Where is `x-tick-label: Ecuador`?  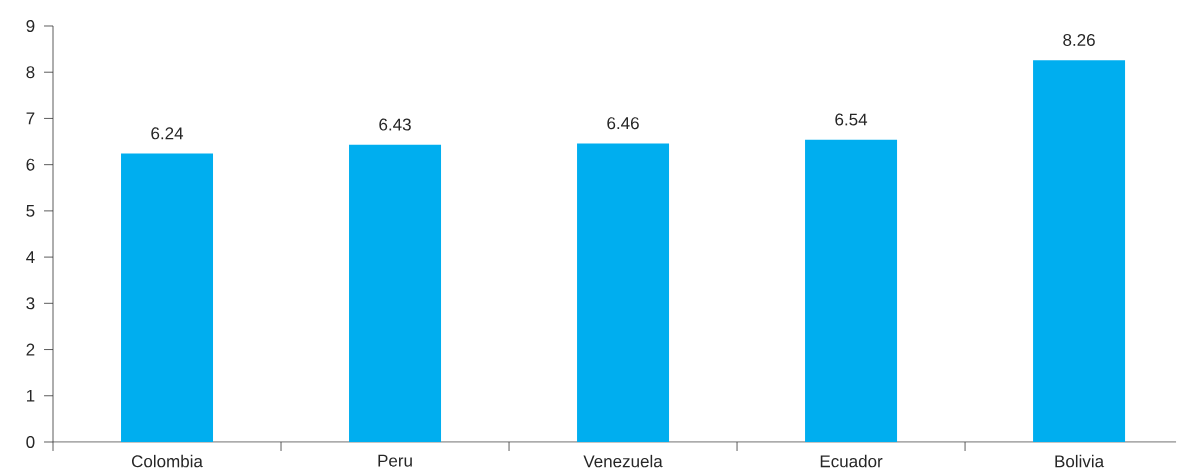 x-tick-label: Ecuador is located at coordinates (851, 461).